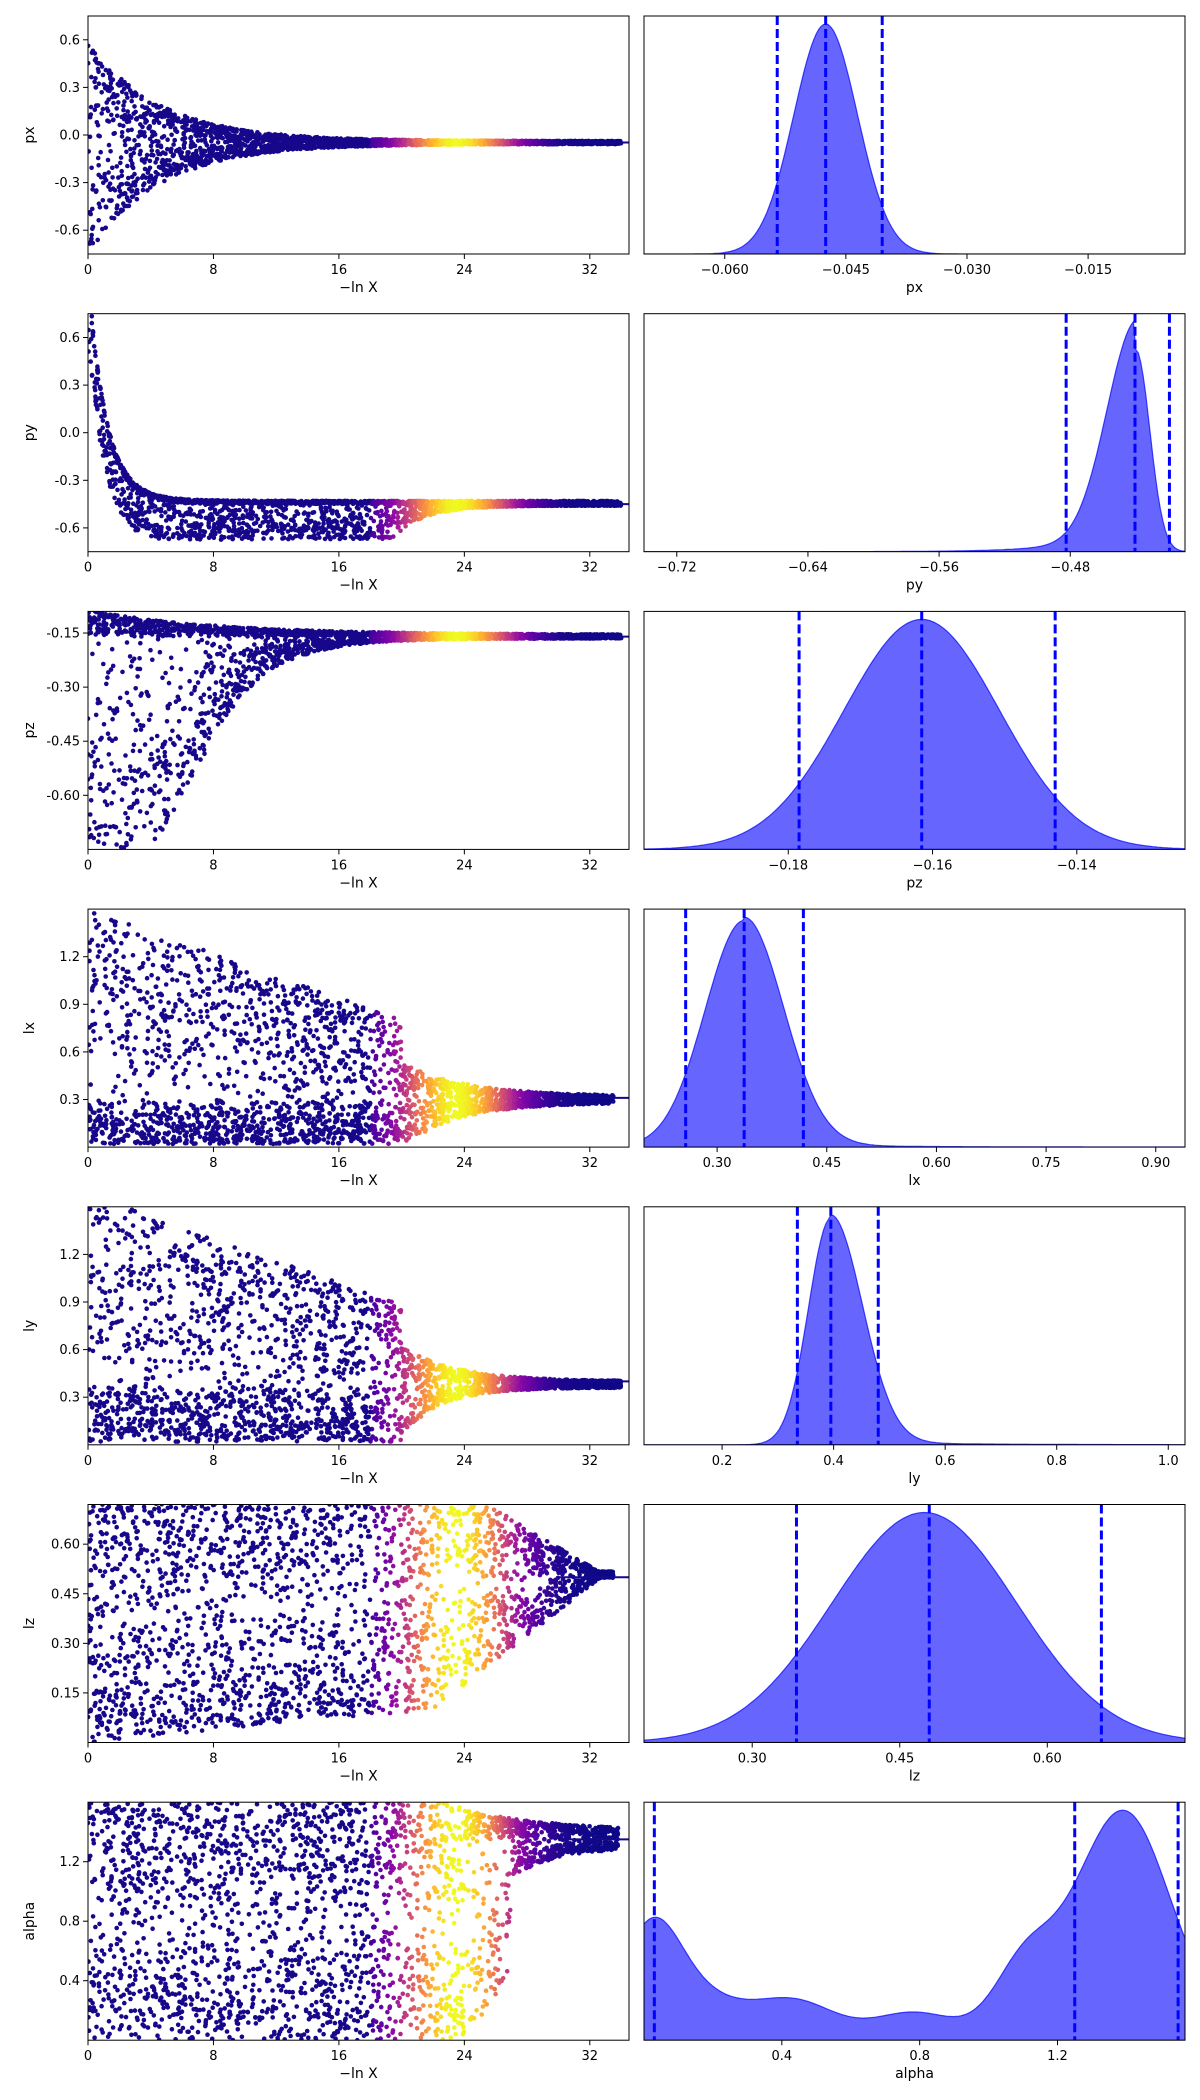 This screenshot has width=1200, height=2100. Describe the element at coordinates (69, 40) in the screenshot. I see `y-tick-label: 0.6` at that location.